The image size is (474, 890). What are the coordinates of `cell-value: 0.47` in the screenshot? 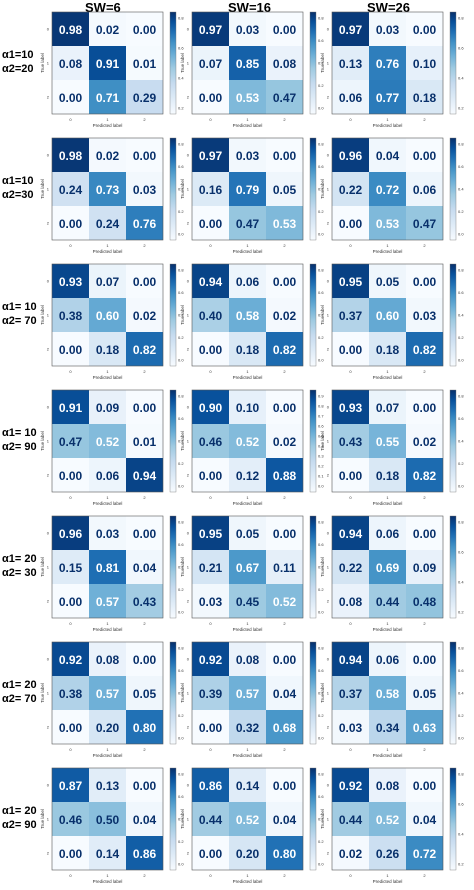 It's located at (71, 442).